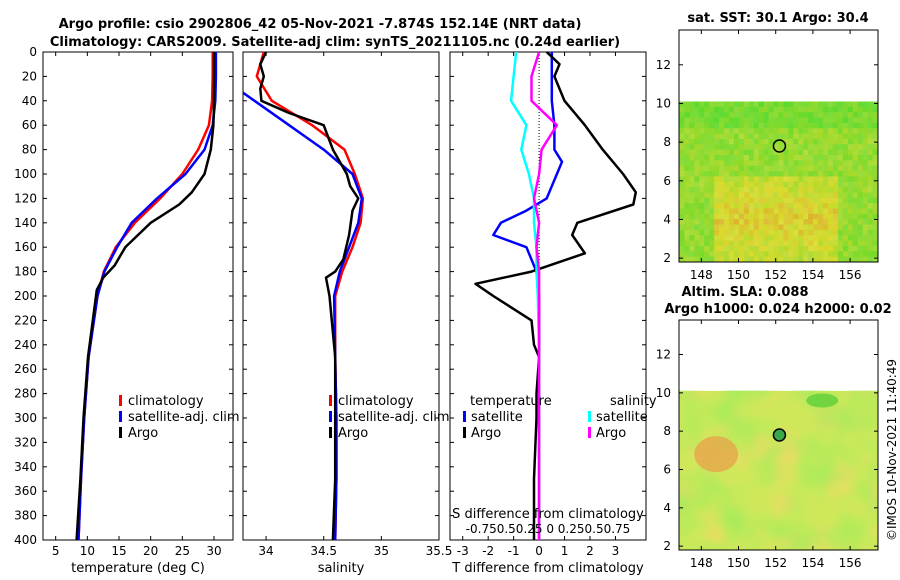 This screenshot has height=580, width=900. What do you see at coordinates (544, 296) in the screenshot?
I see `series-line-s-argo` at bounding box center [544, 296].